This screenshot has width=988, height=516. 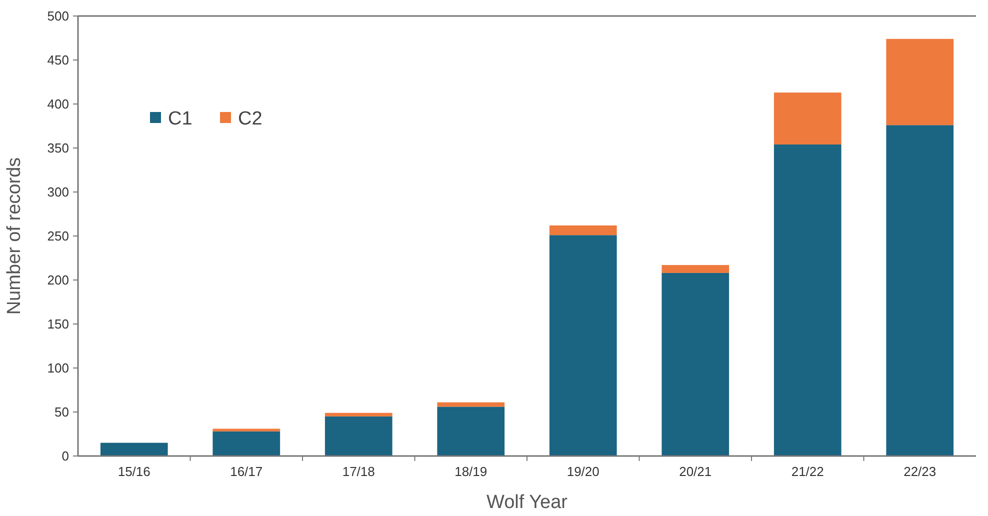 I want to click on x-axis-title: Wolf Year, so click(x=527, y=502).